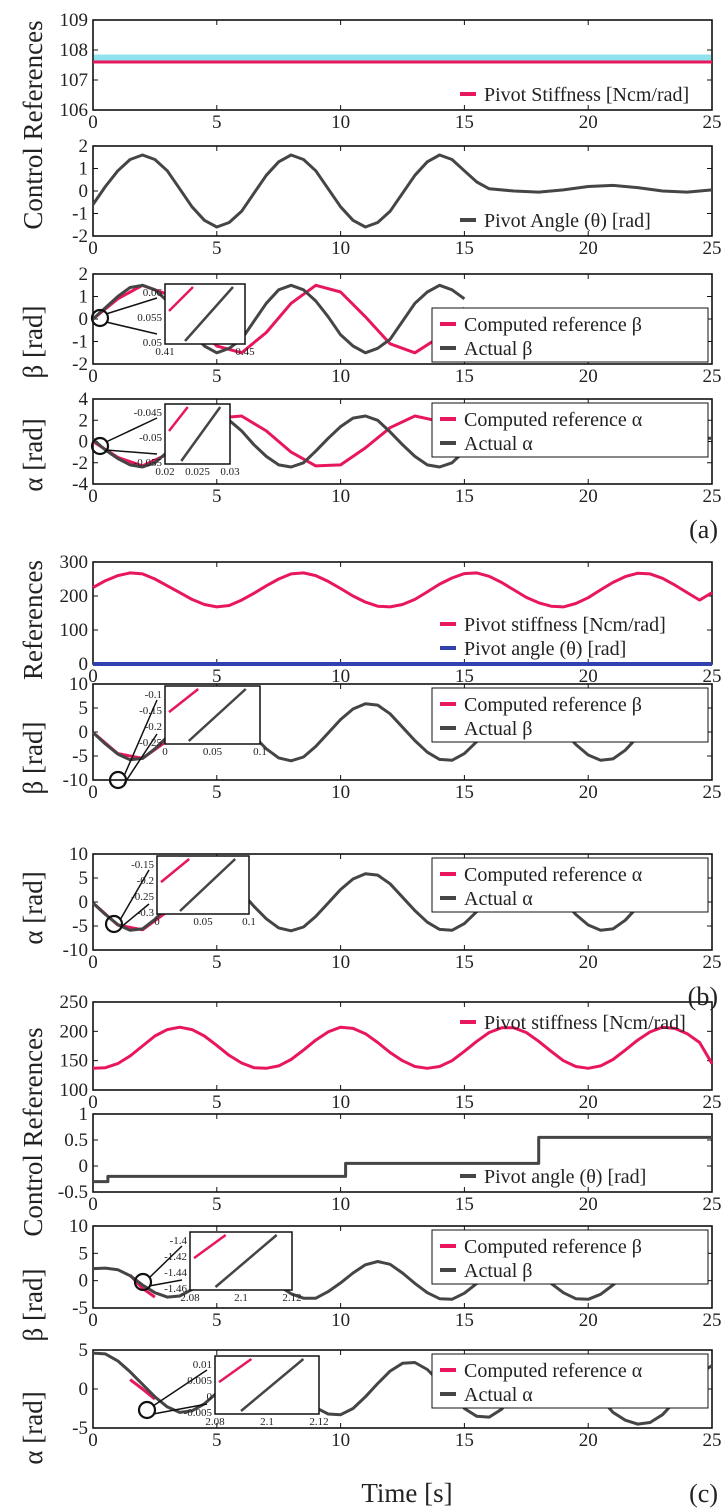 The width and height of the screenshot is (723, 1510). Describe the element at coordinates (80, 926) in the screenshot. I see `y-tick-label: -5` at that location.